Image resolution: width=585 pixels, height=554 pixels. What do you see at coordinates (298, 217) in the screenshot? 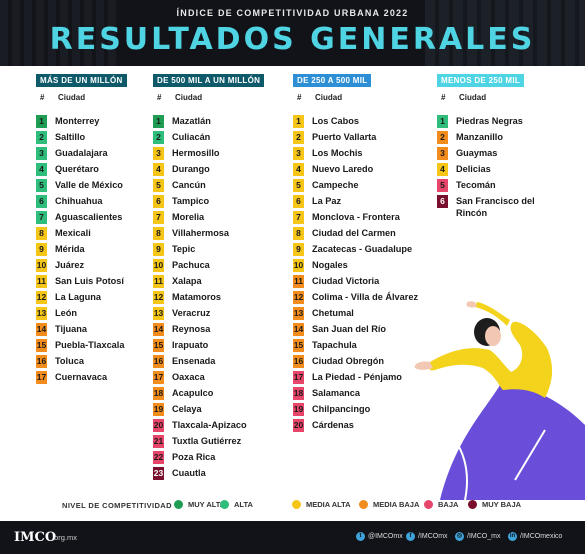
I see `rank-badge: 7` at bounding box center [298, 217].